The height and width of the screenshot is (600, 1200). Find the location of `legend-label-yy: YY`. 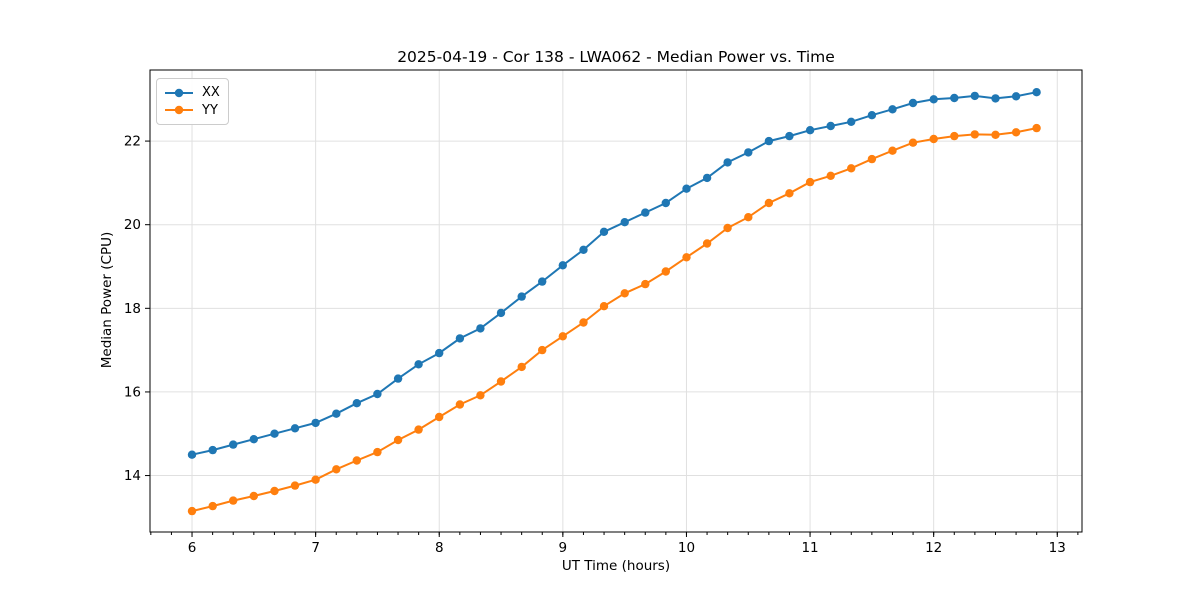

legend-label-yy: YY is located at coordinates (210, 110).